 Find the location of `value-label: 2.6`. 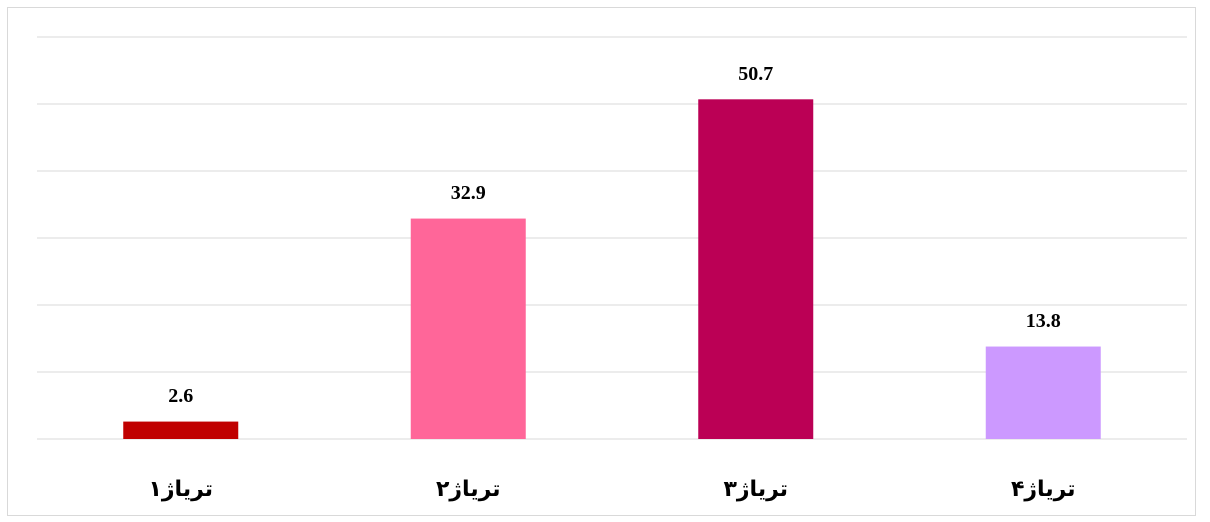

value-label: 2.6 is located at coordinates (180, 396).